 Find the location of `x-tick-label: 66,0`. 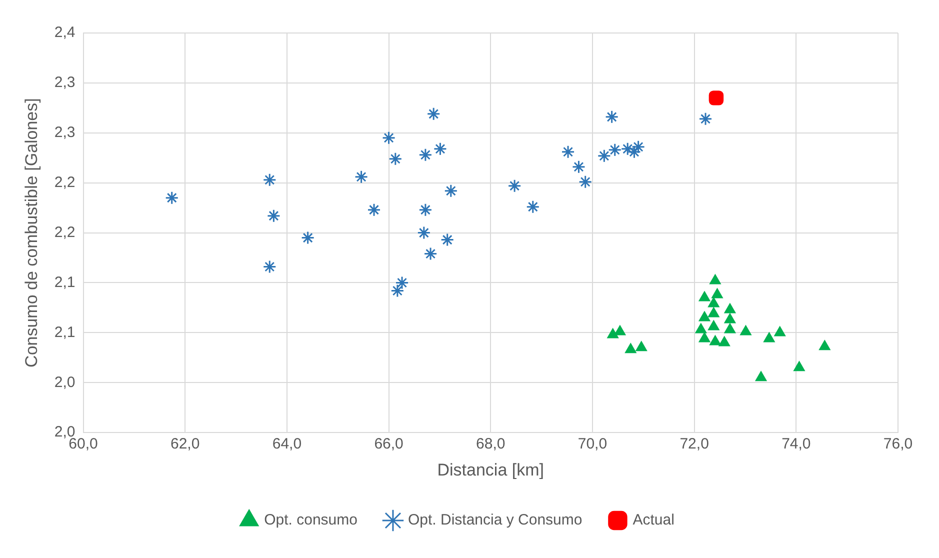

x-tick-label: 66,0 is located at coordinates (389, 444).